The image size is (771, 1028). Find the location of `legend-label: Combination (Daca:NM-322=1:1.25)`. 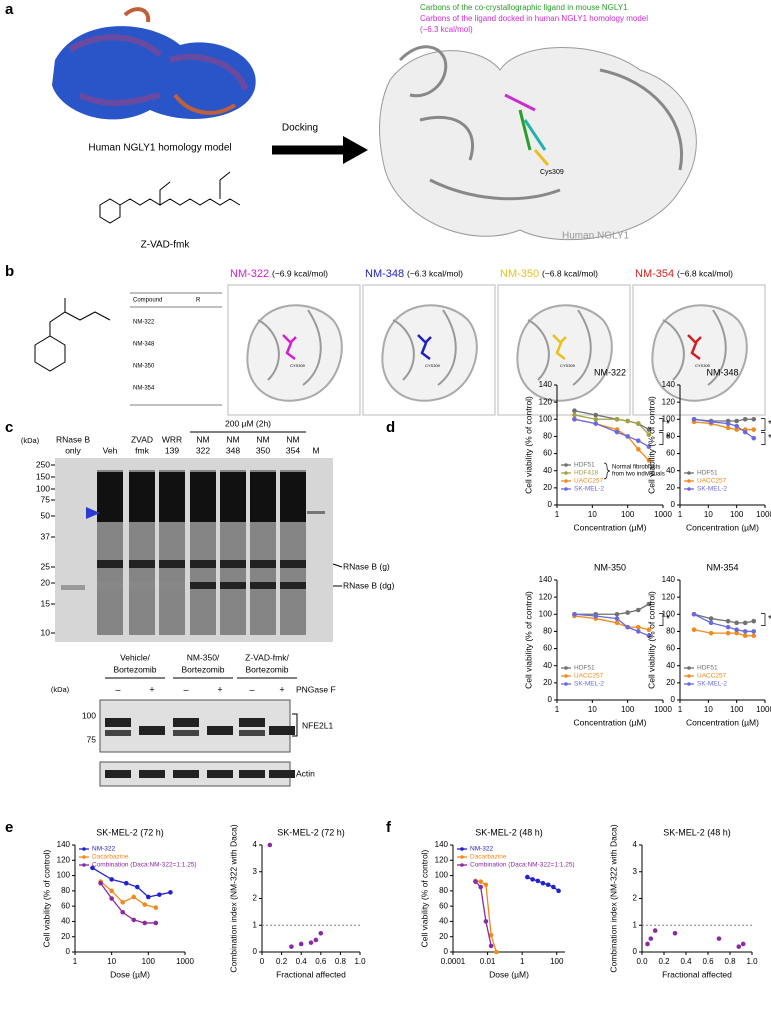

legend-label: Combination (Daca:NM-322=1:1.25) is located at coordinates (144, 865).